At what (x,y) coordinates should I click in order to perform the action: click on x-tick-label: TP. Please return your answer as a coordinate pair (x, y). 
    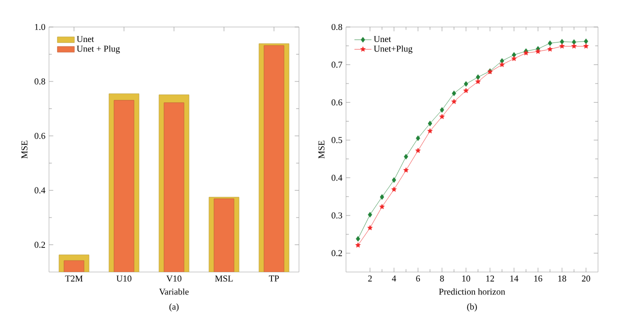
    Looking at the image, I should click on (273, 279).